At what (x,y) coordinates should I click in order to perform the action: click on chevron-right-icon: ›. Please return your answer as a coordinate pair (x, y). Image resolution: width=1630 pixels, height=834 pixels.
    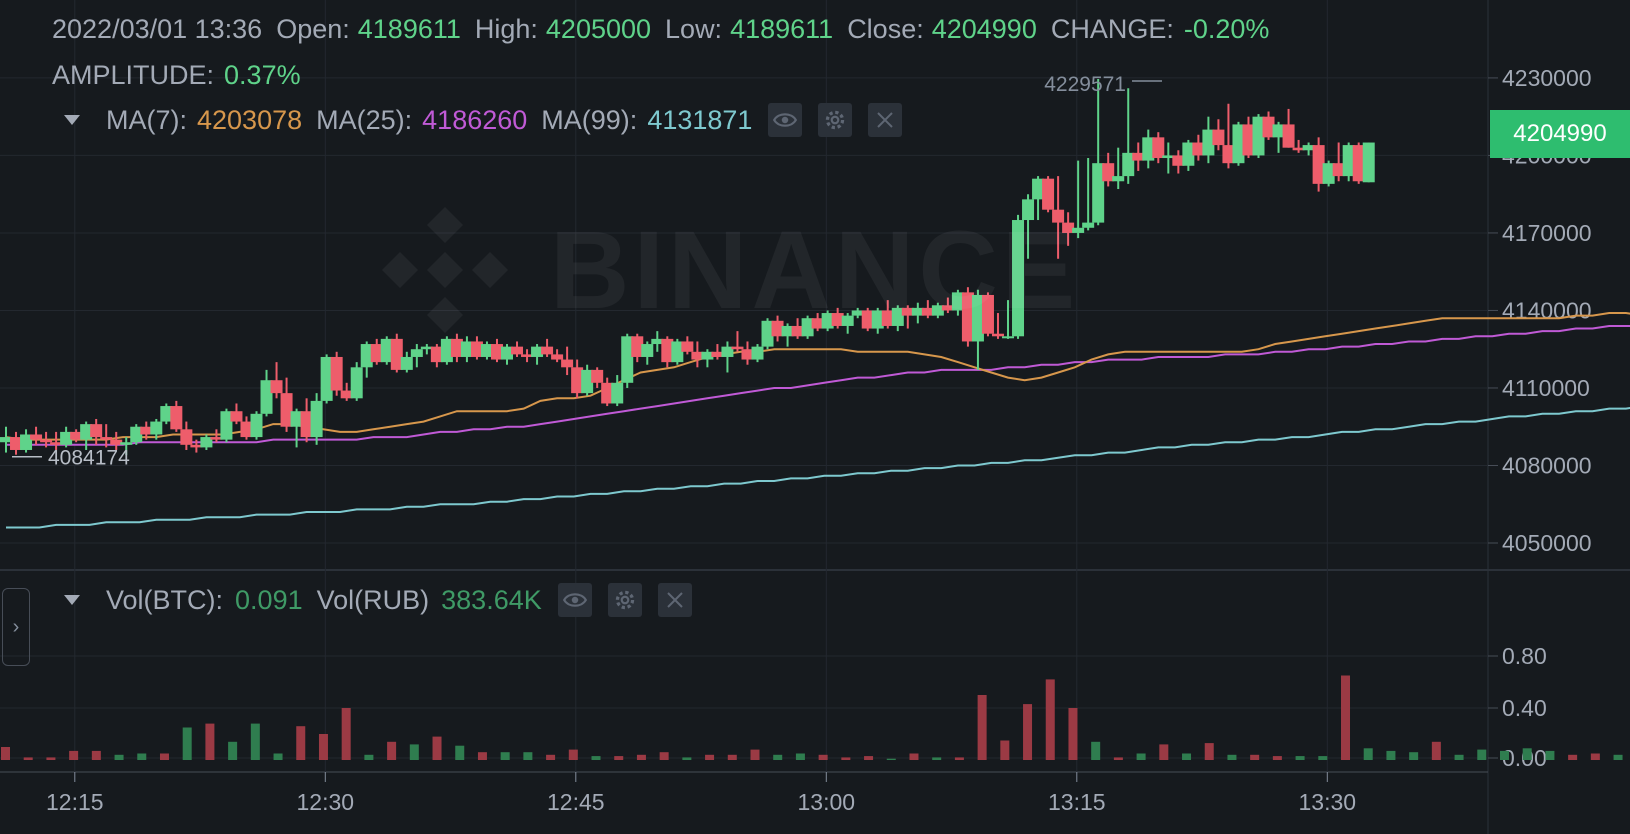
    Looking at the image, I should click on (16, 626).